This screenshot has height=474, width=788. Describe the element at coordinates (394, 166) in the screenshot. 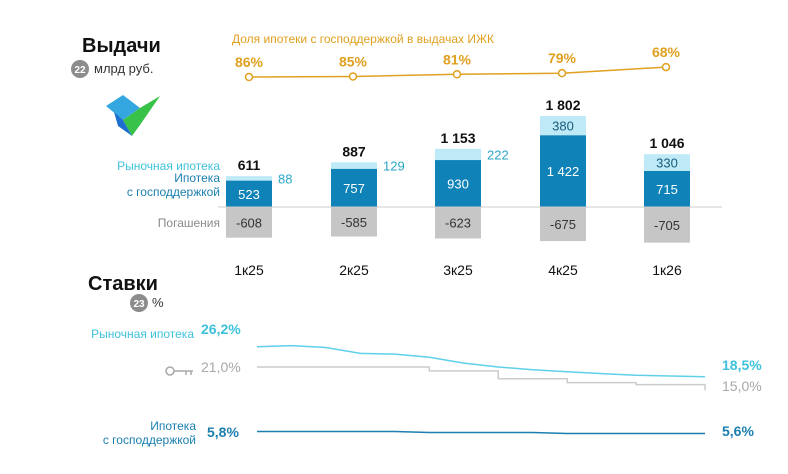

I see `label-market: 129` at that location.